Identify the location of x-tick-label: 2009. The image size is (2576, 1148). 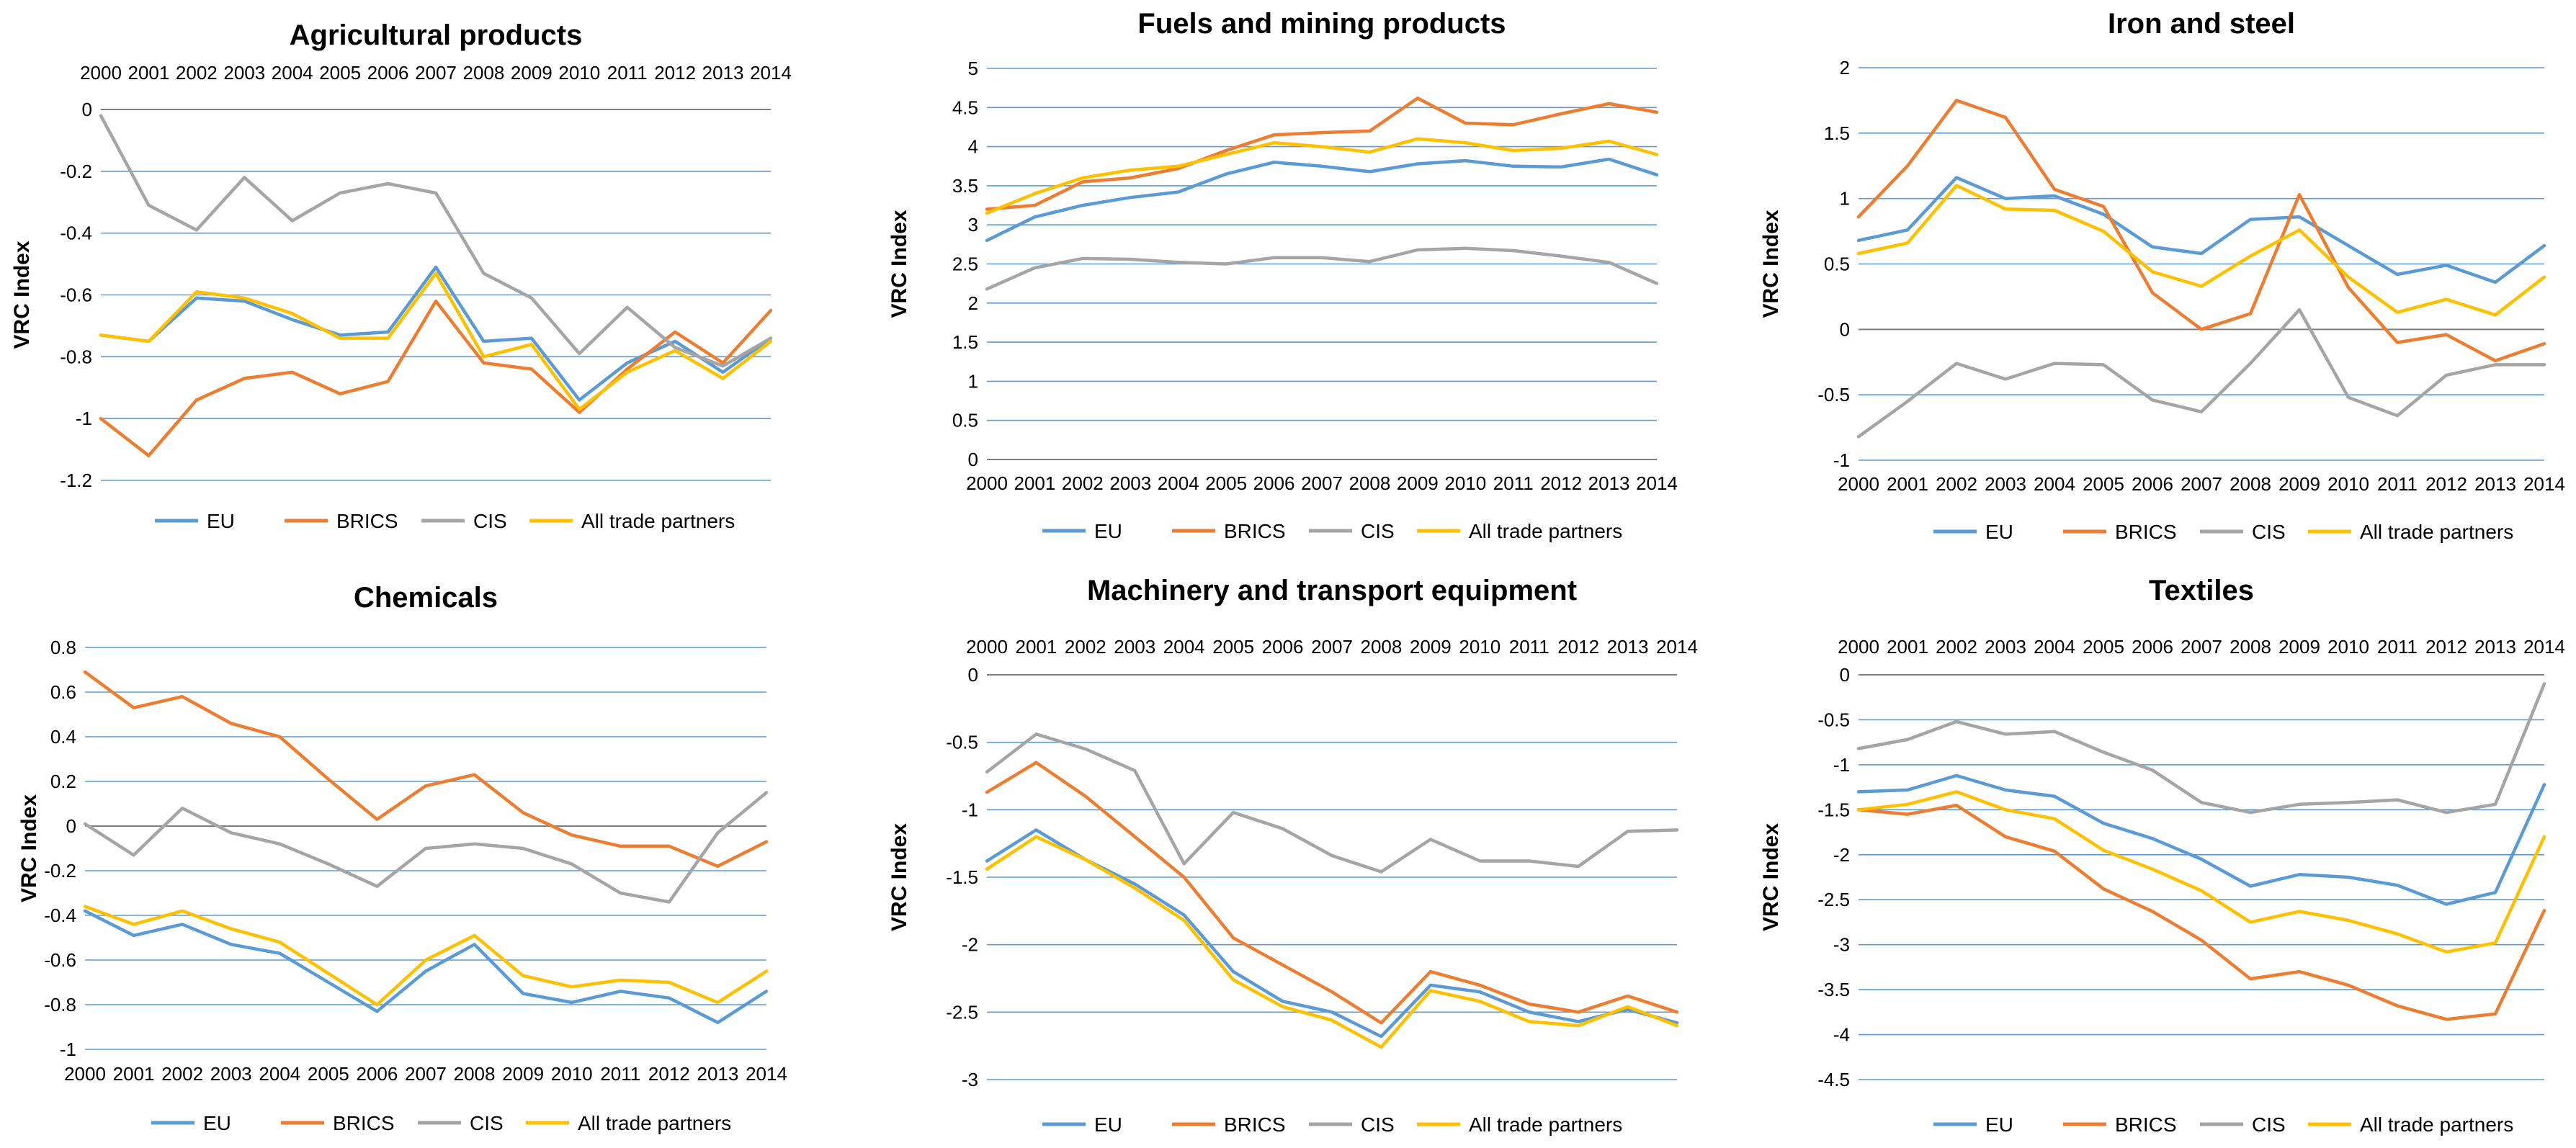
(1431, 647).